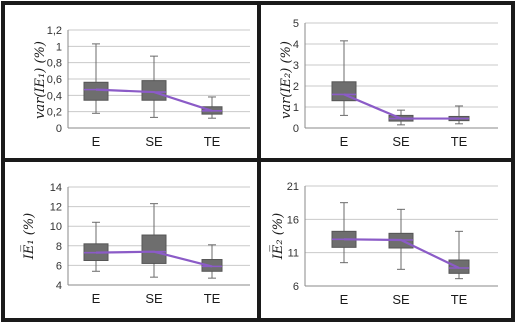  What do you see at coordinates (40, 80) in the screenshot?
I see `y-axis-title: var(IE₁) (%)` at bounding box center [40, 80].